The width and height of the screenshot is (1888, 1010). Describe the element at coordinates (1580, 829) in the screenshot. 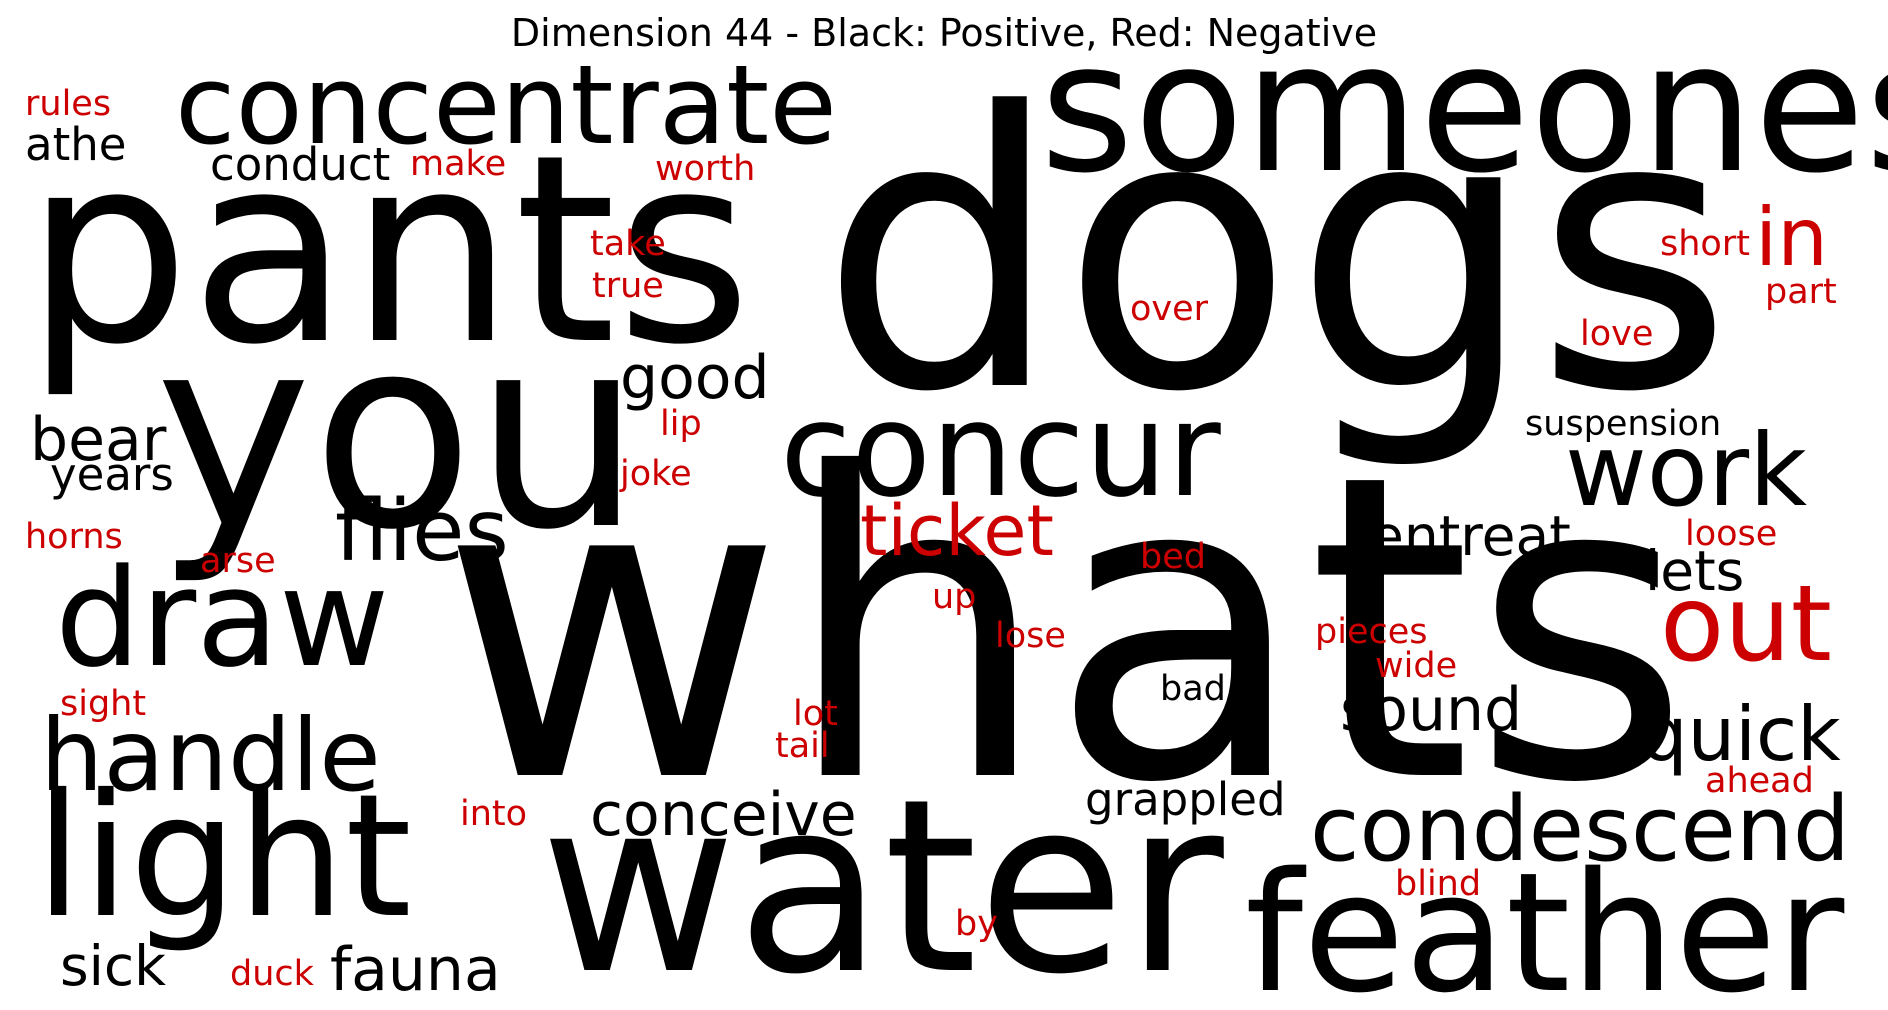

I see `word-condescend: condescend` at that location.